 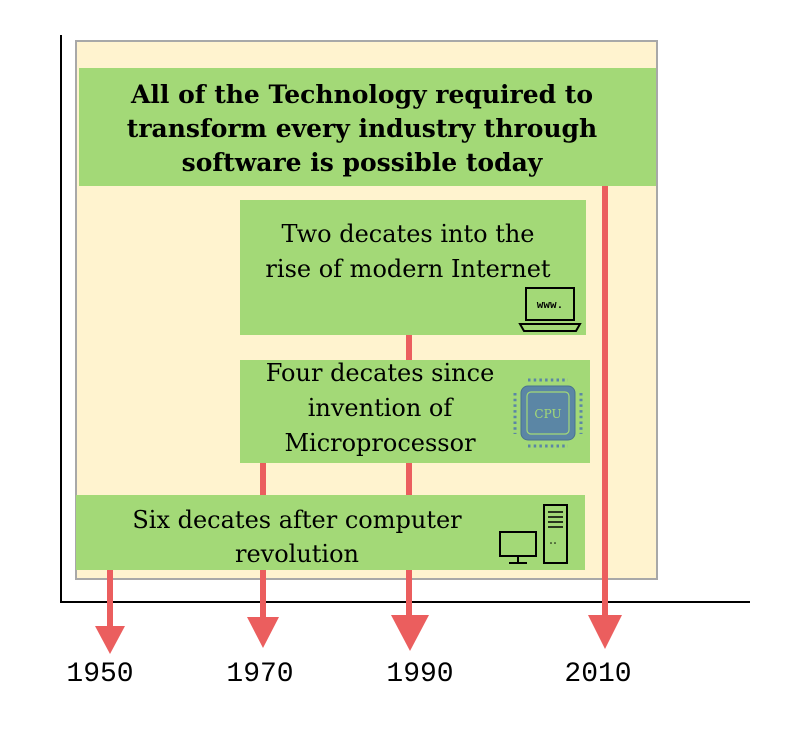 What do you see at coordinates (381, 408) in the screenshot?
I see `microprocessor-card-line-2: invention of` at bounding box center [381, 408].